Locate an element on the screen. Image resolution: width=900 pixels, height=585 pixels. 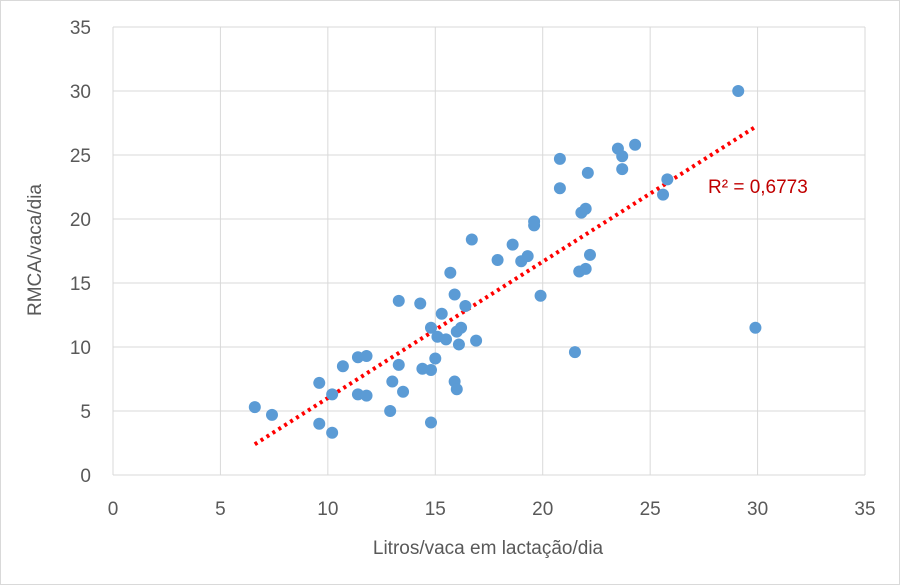
y-tick-label: 15 is located at coordinates (80, 284).